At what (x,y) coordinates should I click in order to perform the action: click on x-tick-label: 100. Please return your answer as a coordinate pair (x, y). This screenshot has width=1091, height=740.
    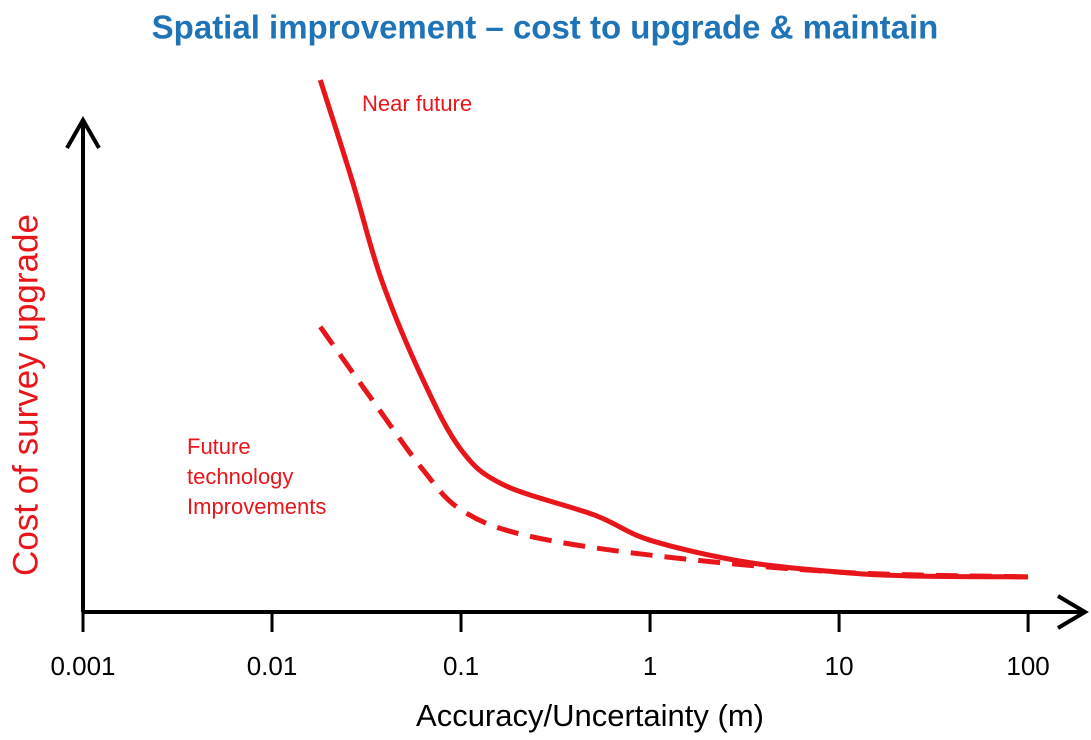
    Looking at the image, I should click on (1027, 666).